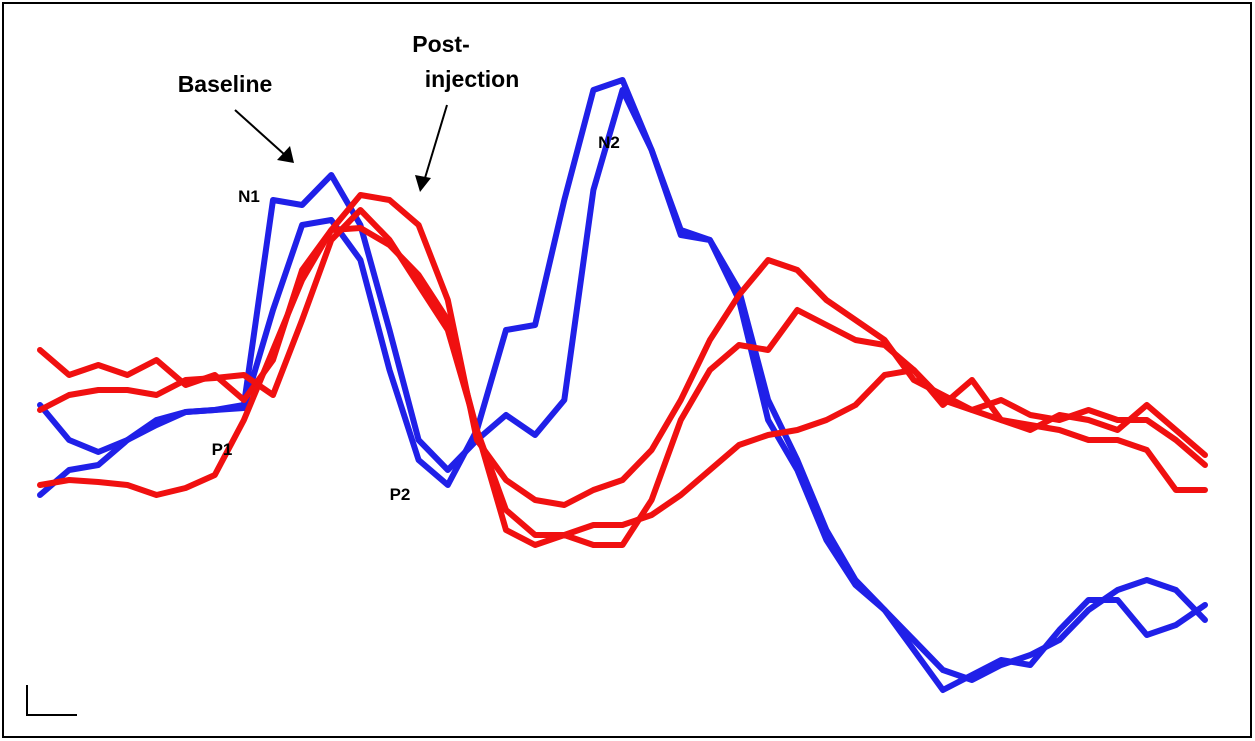 The image size is (1255, 741). What do you see at coordinates (472, 79) in the screenshot?
I see `annotation: injection` at bounding box center [472, 79].